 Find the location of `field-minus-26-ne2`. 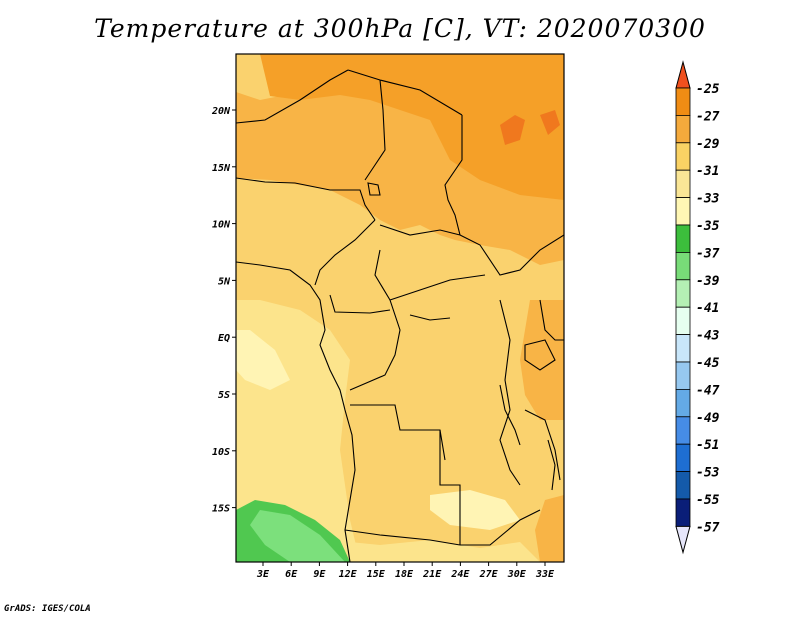

field-minus-26-ne2 is located at coordinates (550, 122).